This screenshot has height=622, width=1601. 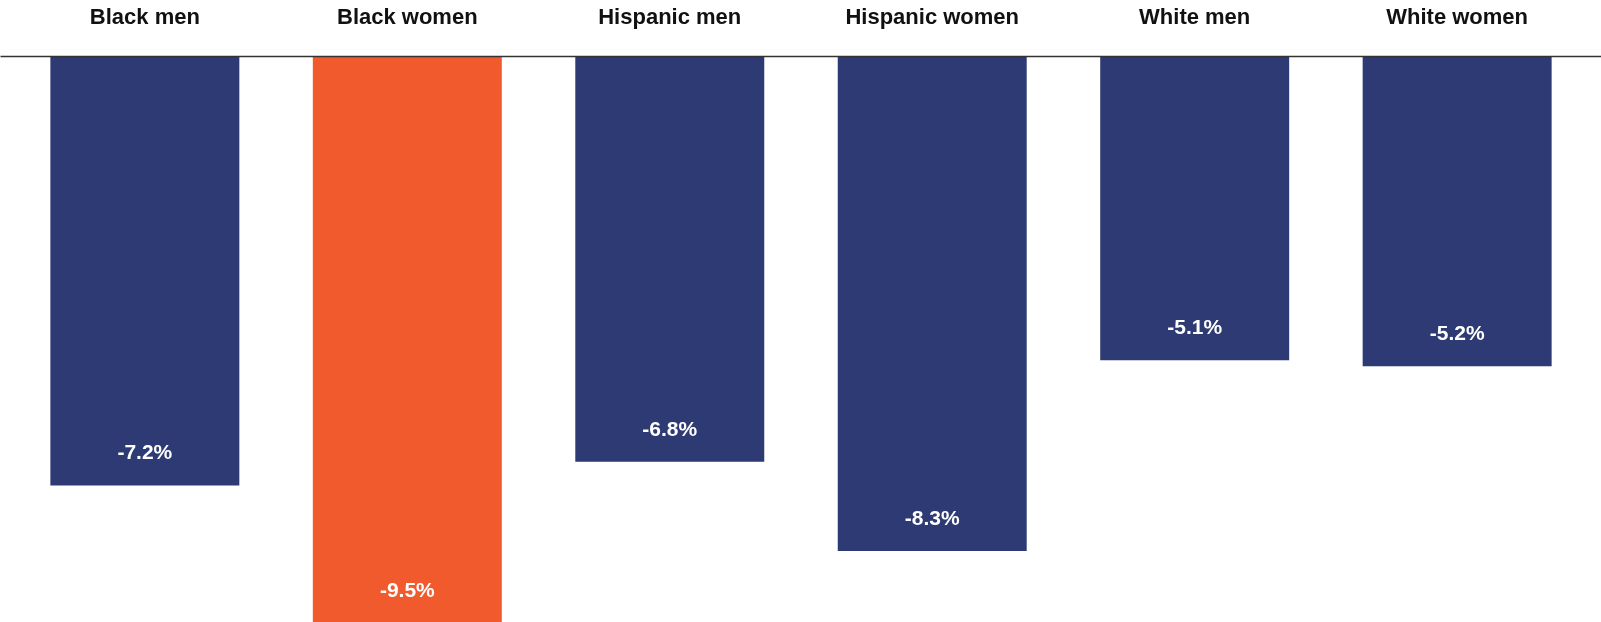 What do you see at coordinates (145, 452) in the screenshot?
I see `data-label: -7.2%` at bounding box center [145, 452].